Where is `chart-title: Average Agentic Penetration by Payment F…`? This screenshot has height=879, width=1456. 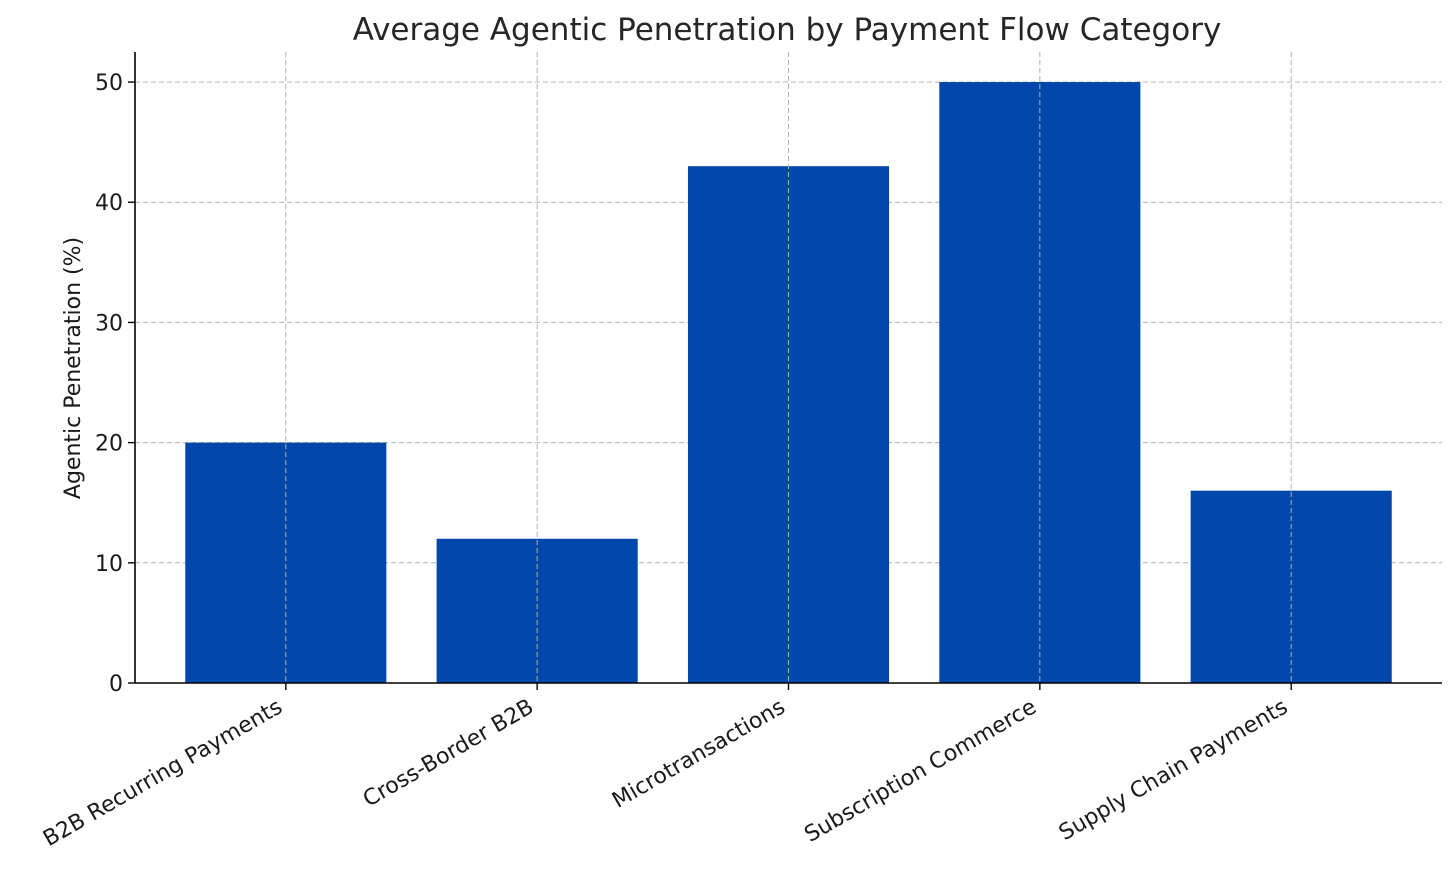
chart-title: Average Agentic Penetration by Payment F… is located at coordinates (787, 30).